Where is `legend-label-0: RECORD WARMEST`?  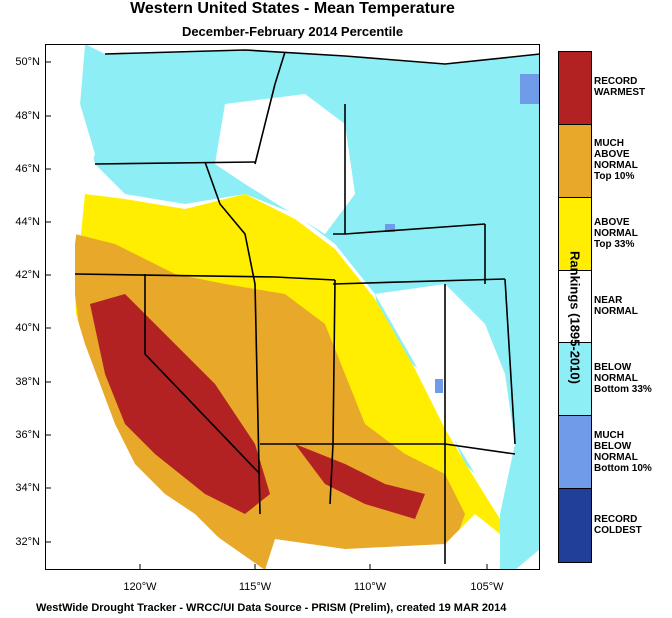
legend-label-0: RECORD WARMEST is located at coordinates (619, 87).